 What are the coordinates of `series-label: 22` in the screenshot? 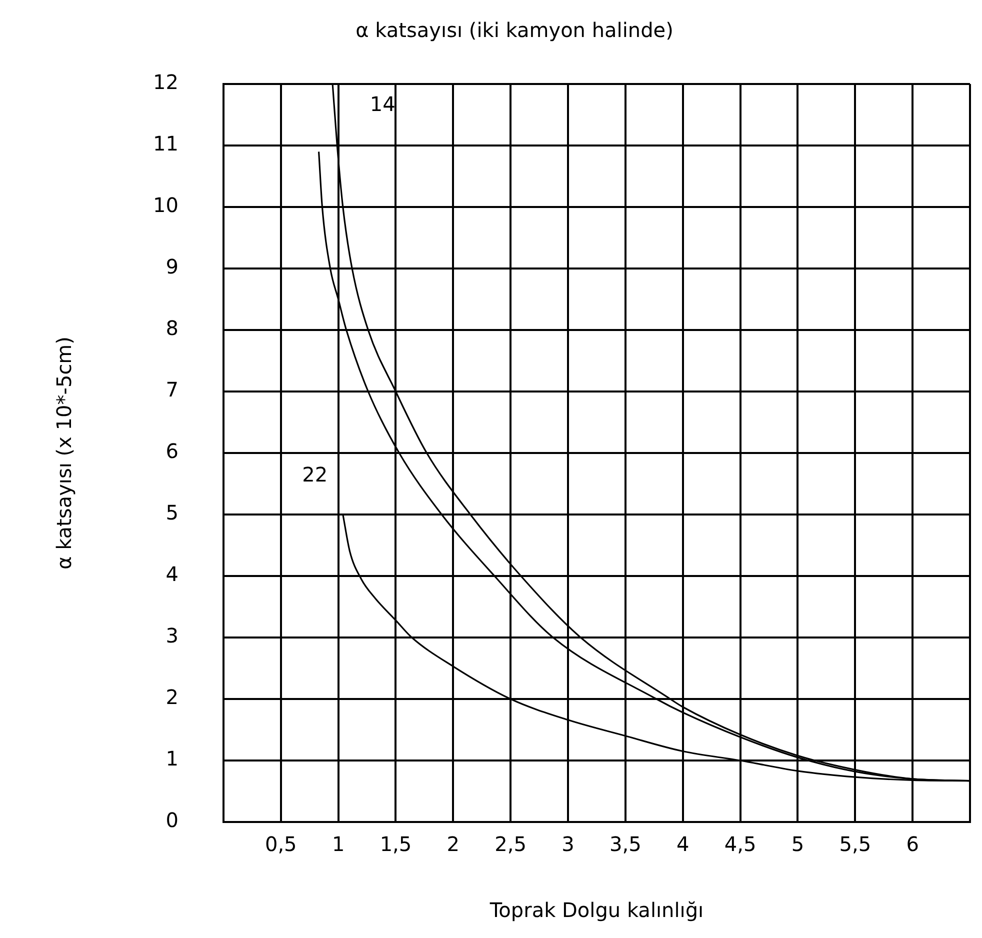 It's located at (315, 474).